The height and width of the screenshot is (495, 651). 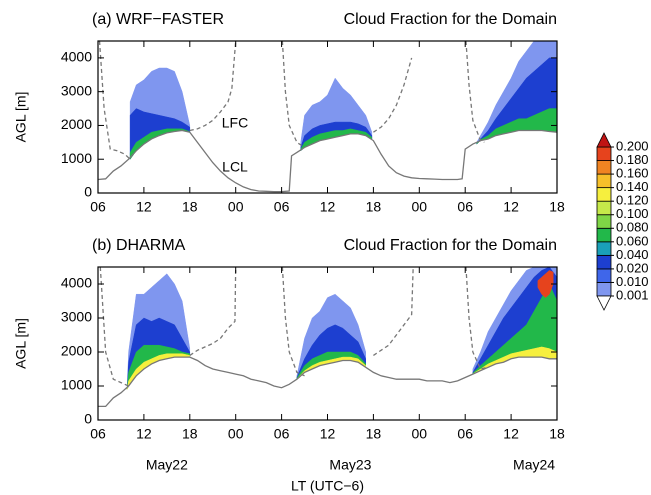 I want to click on colorbar-label: 0.180, so click(x=632, y=159).